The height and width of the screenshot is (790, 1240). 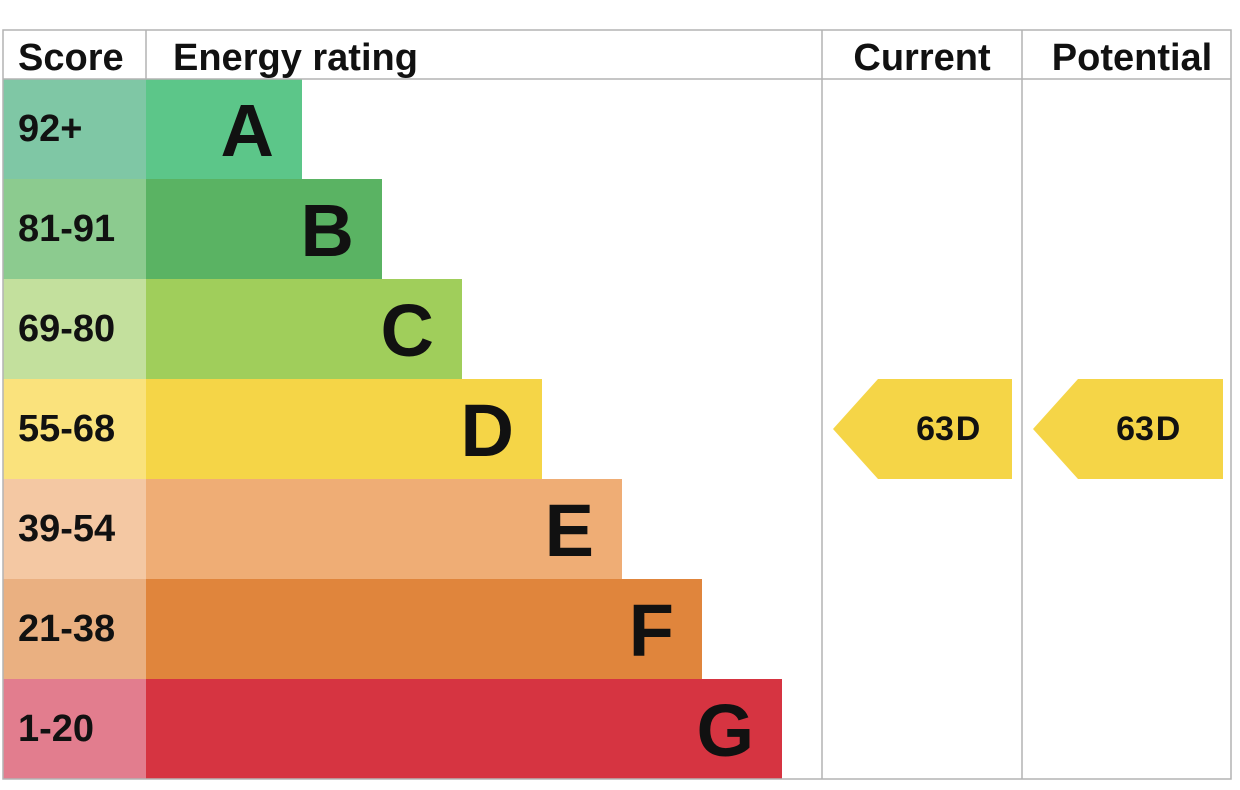 What do you see at coordinates (327, 230) in the screenshot?
I see `rating-letter-b: B` at bounding box center [327, 230].